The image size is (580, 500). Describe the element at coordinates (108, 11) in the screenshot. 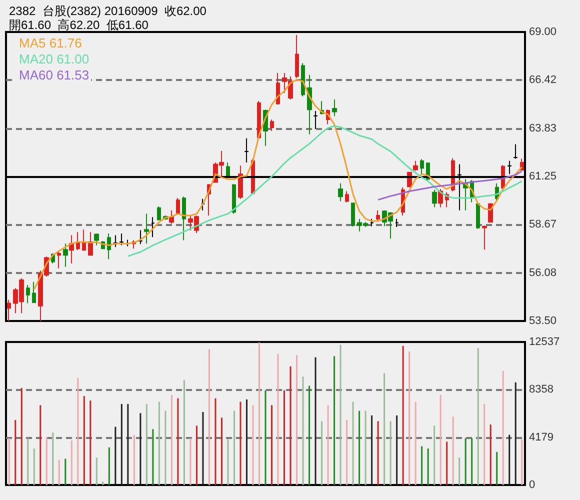

I see `chart-title: 2382 台股(2382) 20160909 收62.00` at that location.